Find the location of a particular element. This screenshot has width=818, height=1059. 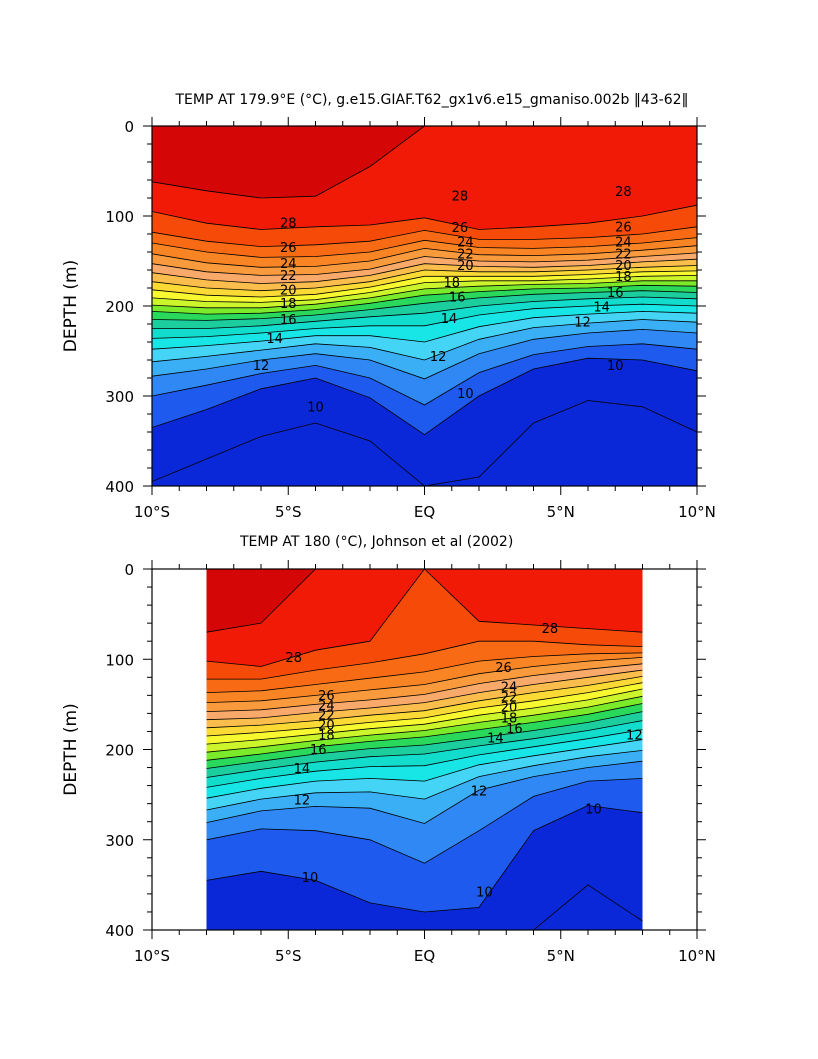

x-tick-label: 10°S is located at coordinates (152, 956).